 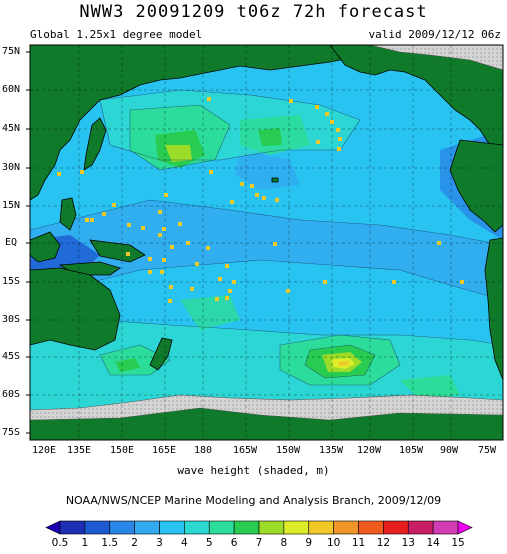 What do you see at coordinates (11, 432) in the screenshot?
I see `lat-label-75s: 75S` at bounding box center [11, 432].